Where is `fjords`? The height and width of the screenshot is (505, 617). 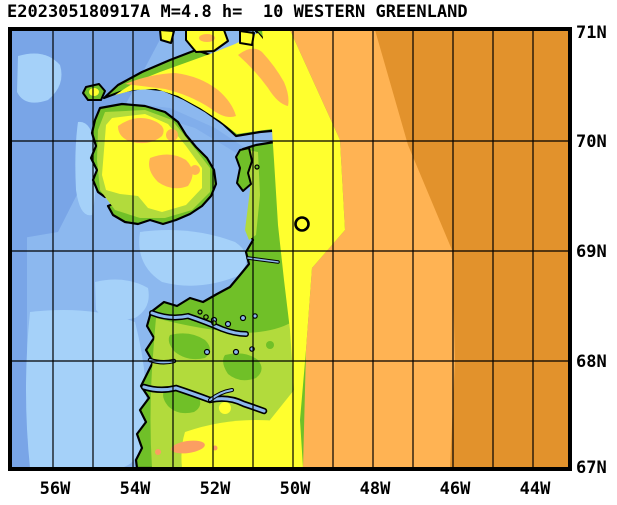 fjords is located at coordinates (210, 335).